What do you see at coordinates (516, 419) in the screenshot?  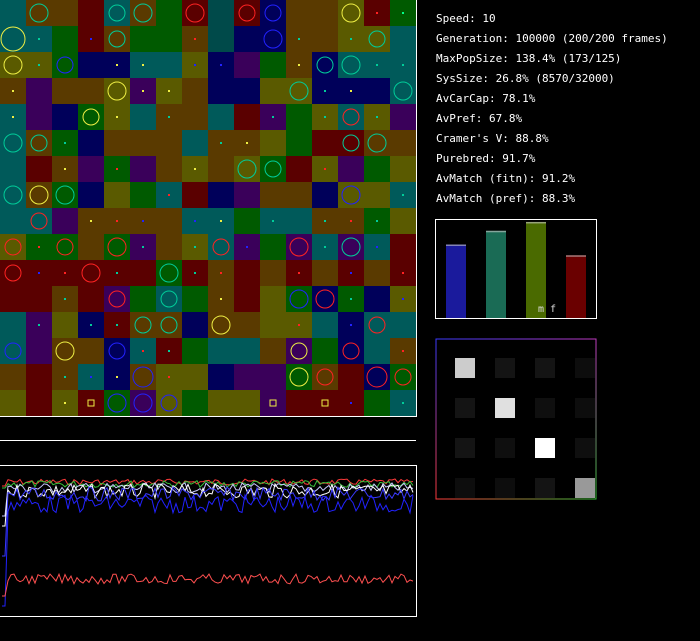 I see `match-matrix-canvas` at bounding box center [516, 419].